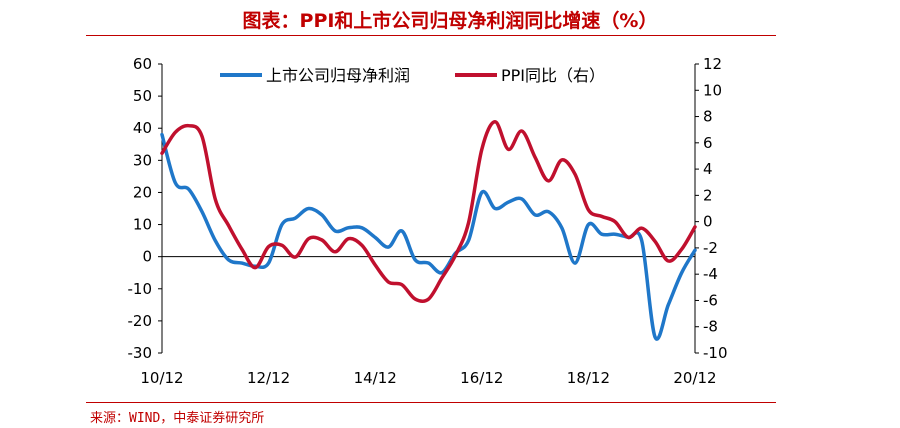 This screenshot has height=428, width=900. Describe the element at coordinates (708, 143) in the screenshot. I see `right-tick-label: 6` at that location.